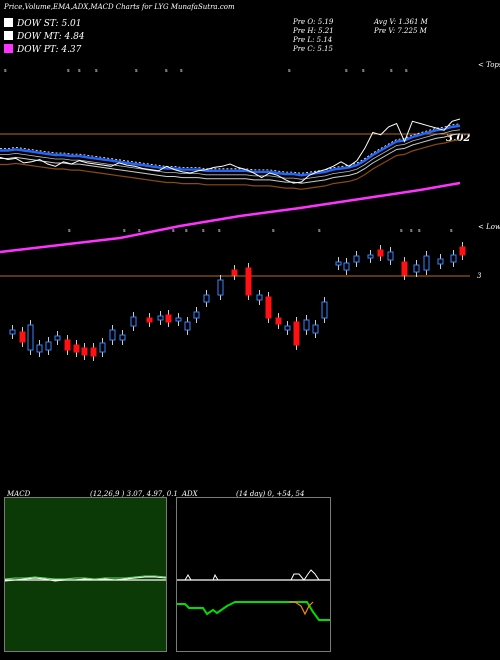  What do you see at coordinates (489, 65) in the screenshot?
I see `tops-label: < Tops` at bounding box center [489, 65].